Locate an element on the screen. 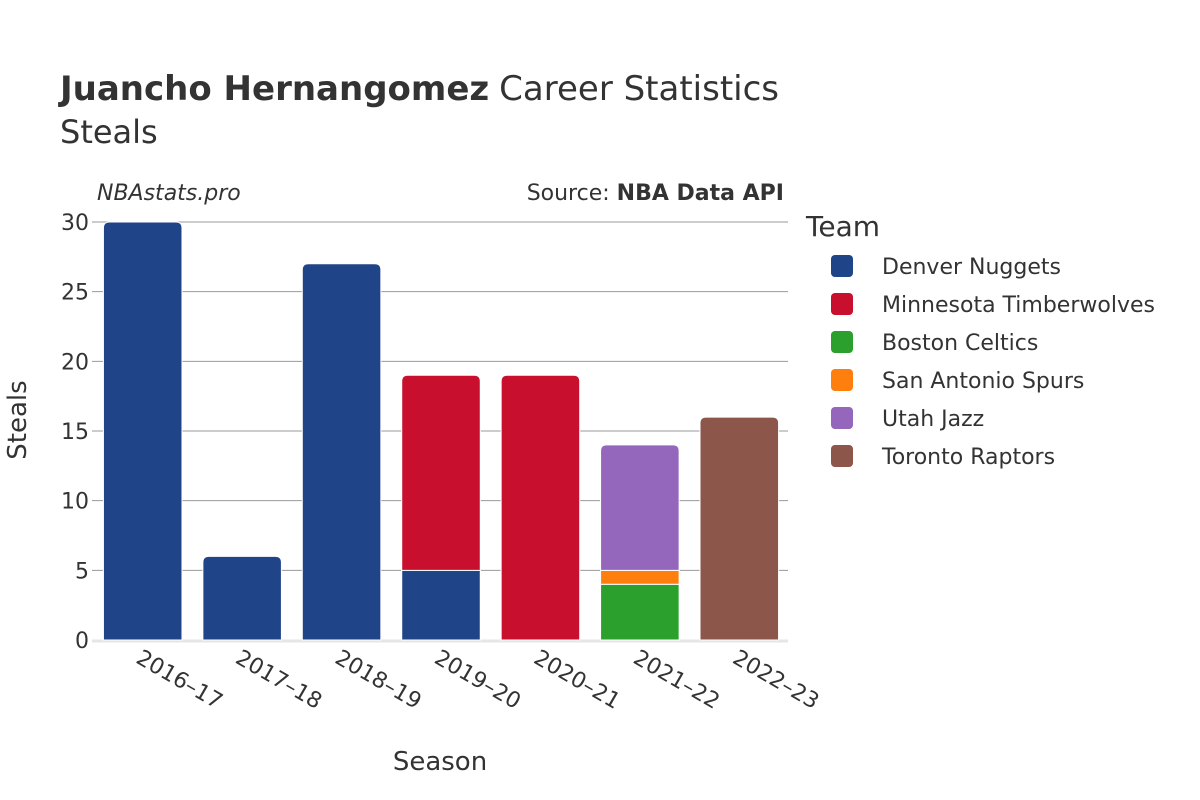 The width and height of the screenshot is (1200, 800). x-tick-label: 2017–18 is located at coordinates (278, 680).